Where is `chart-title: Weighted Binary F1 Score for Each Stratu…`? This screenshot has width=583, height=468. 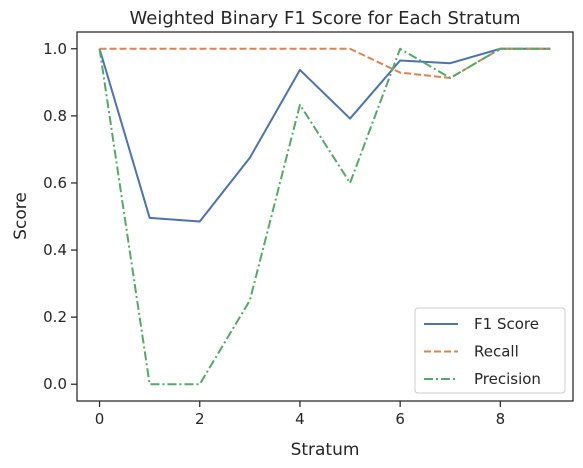 chart-title: Weighted Binary F1 Score for Each Stratu… is located at coordinates (325, 18).